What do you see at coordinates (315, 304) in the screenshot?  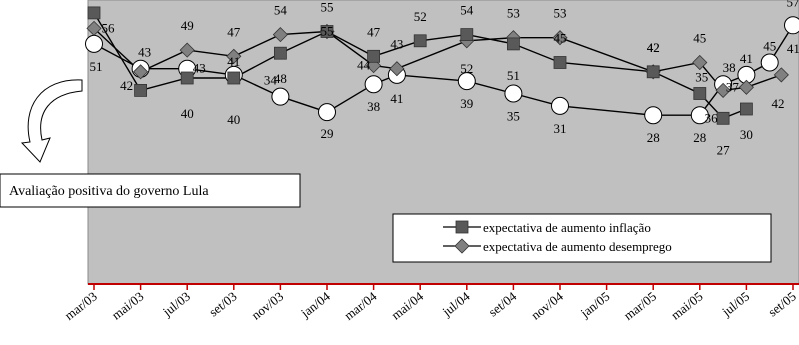 I see `x-tick-label: jan/04` at bounding box center [315, 304].